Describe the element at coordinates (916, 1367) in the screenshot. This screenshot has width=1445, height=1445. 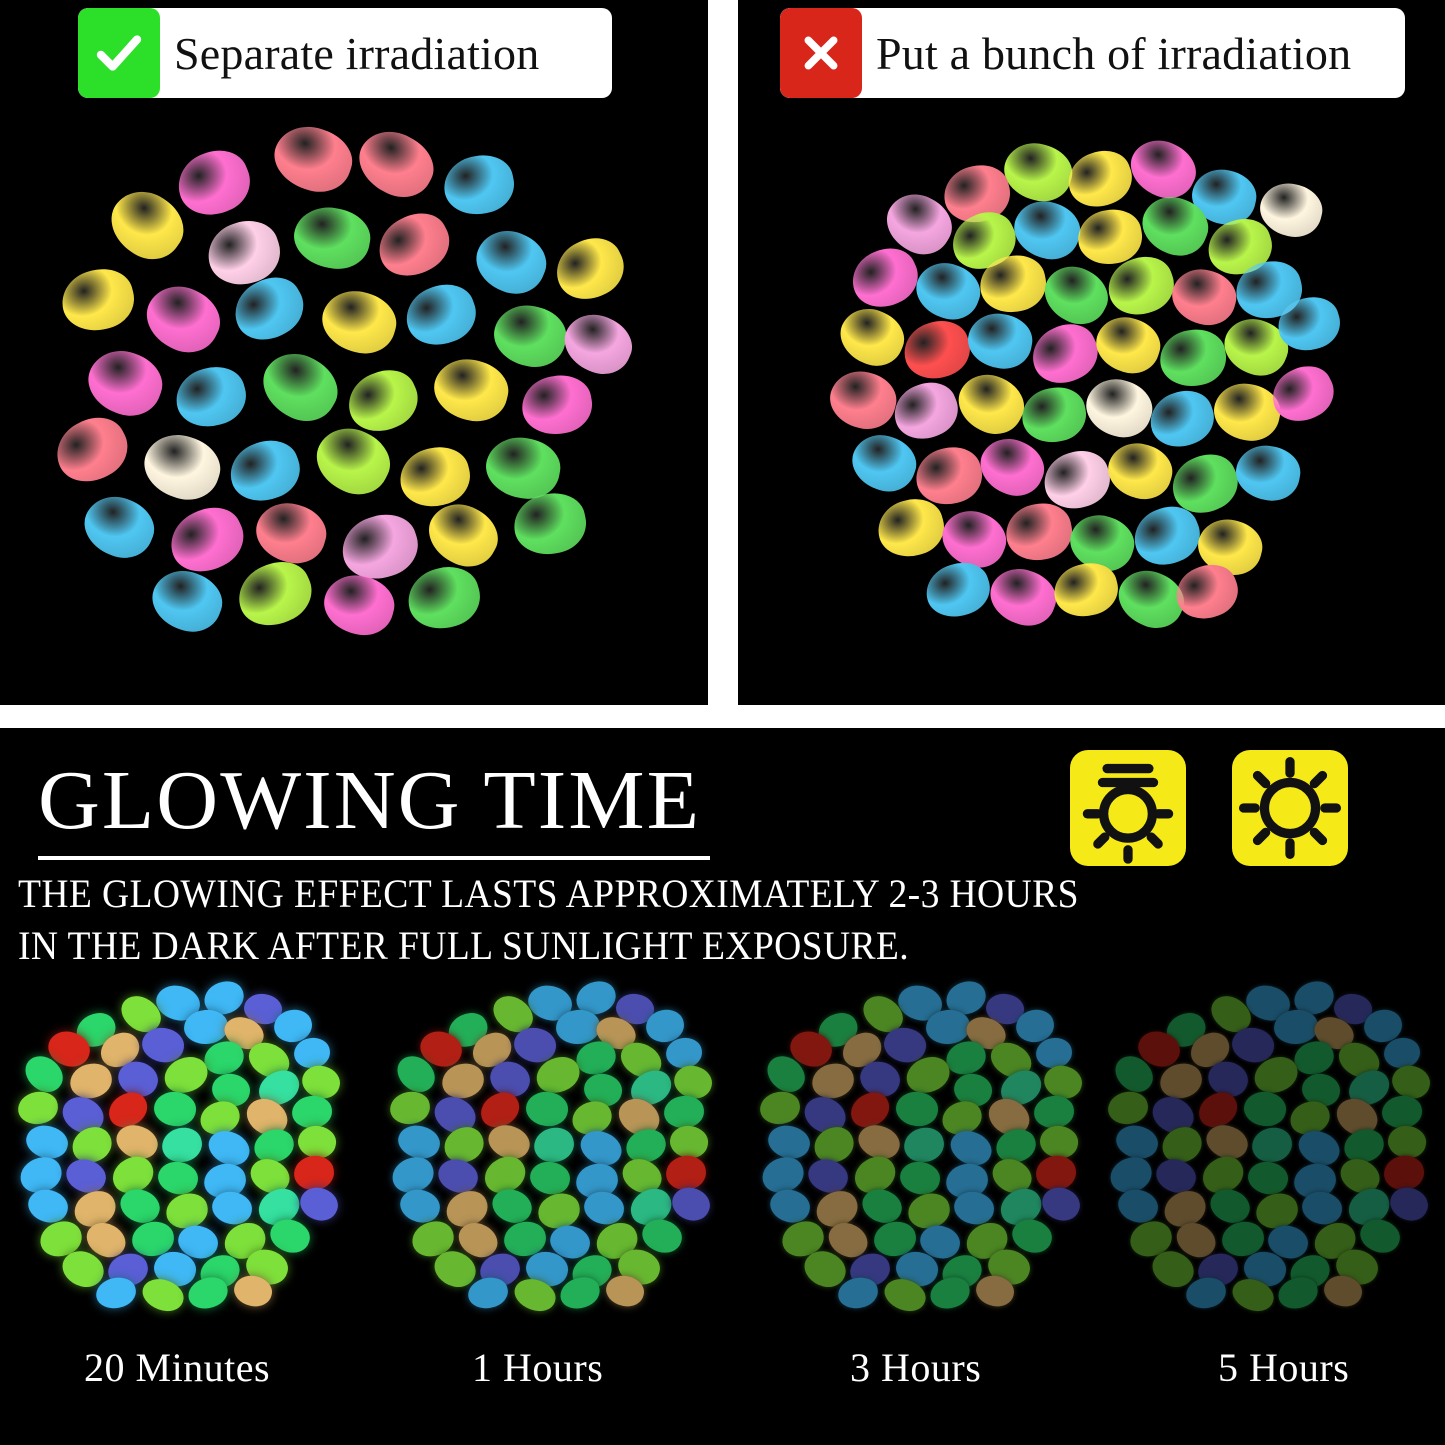
I see `glow-stage-label: 3 Hours` at that location.